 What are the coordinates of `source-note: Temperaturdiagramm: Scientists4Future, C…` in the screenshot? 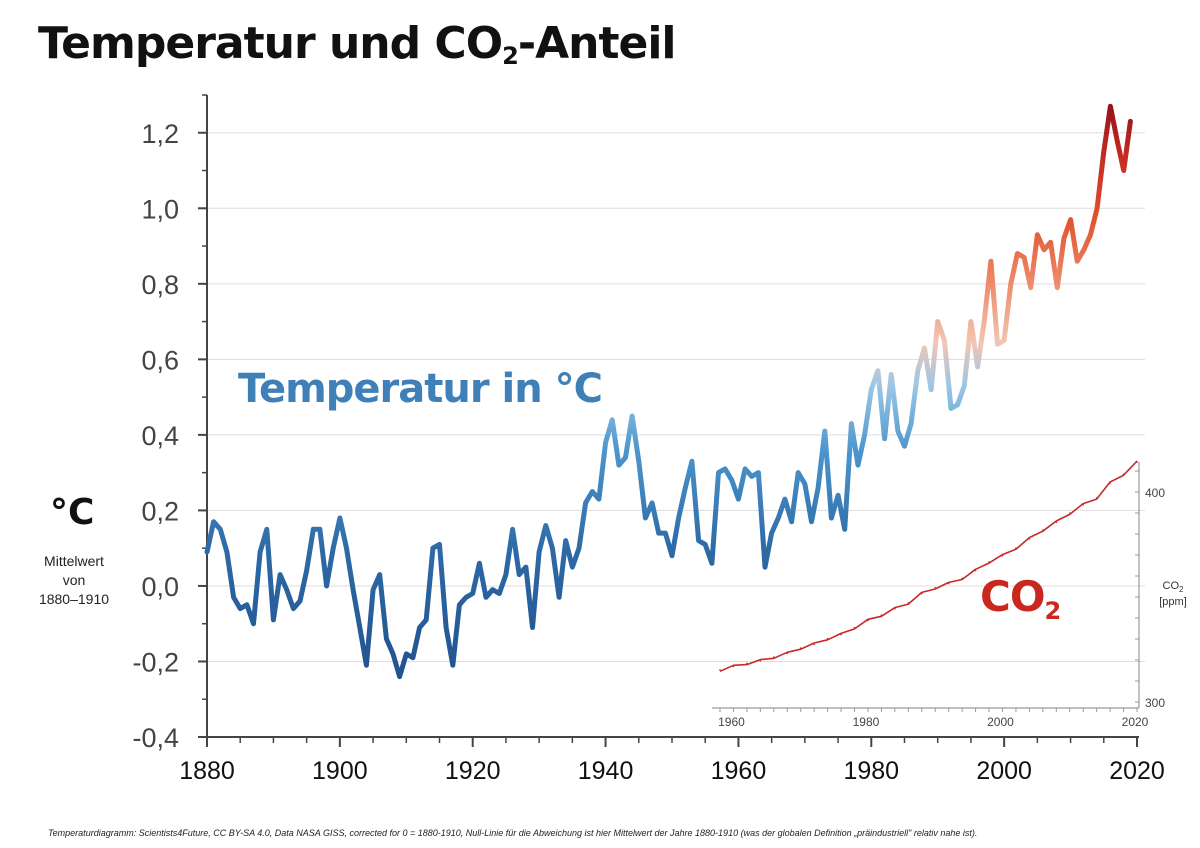 It's located at (513, 833).